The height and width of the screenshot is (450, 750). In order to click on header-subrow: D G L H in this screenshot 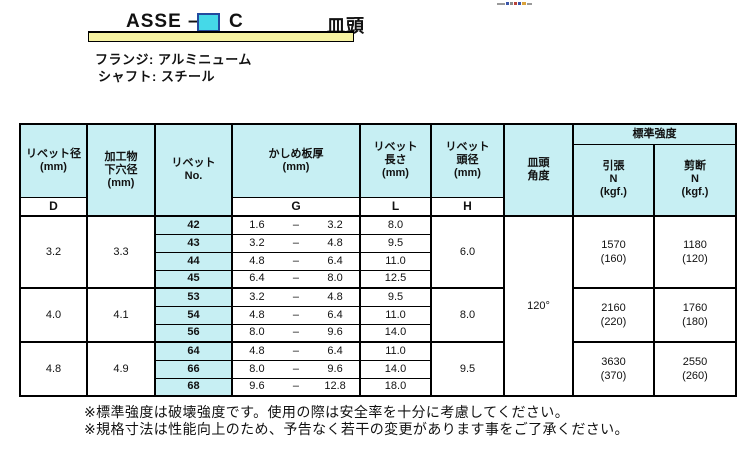, I will do `click(377, 206)`.